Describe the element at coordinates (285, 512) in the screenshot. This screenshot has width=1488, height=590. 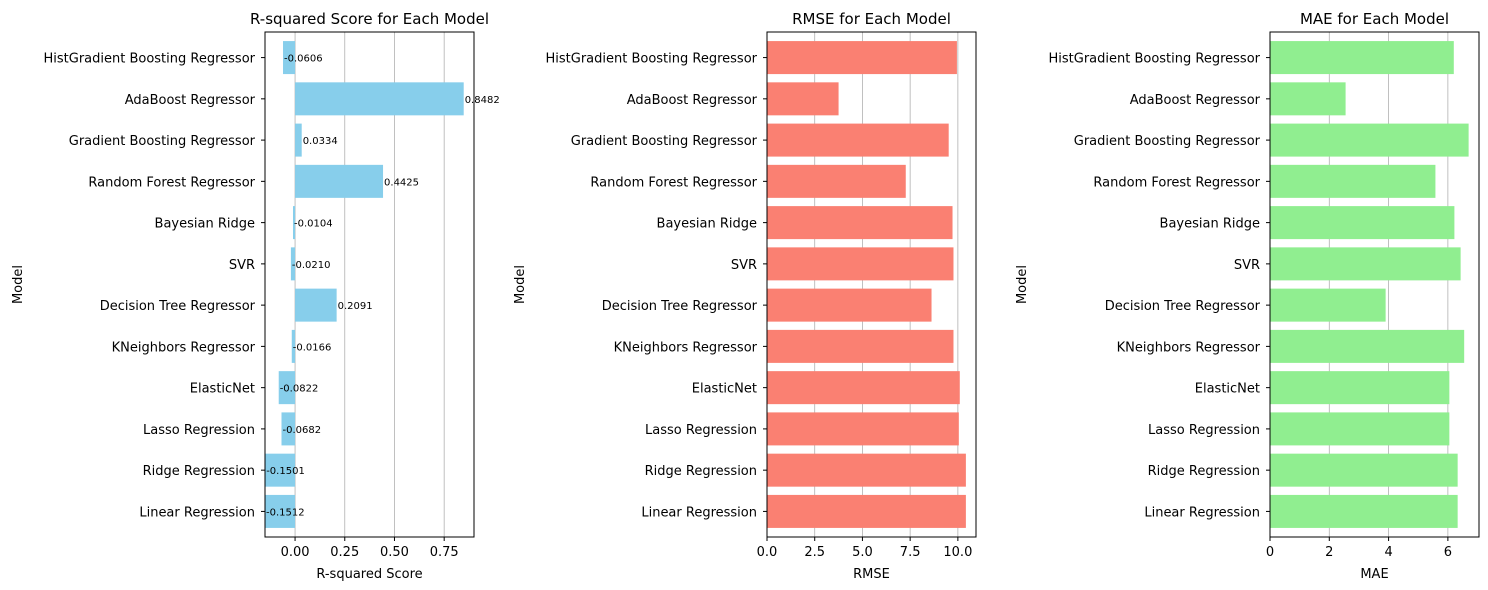
I see `data-label: -0.1512` at that location.